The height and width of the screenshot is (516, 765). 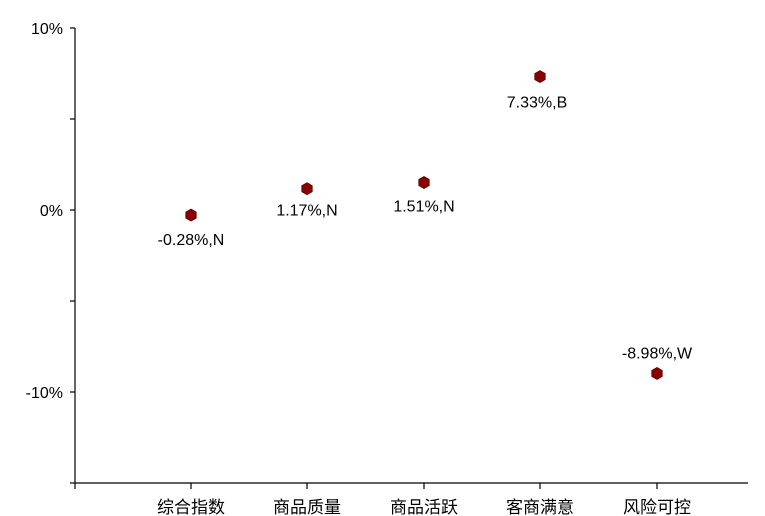 What do you see at coordinates (306, 211) in the screenshot?
I see `data-label: 1.17%,N` at bounding box center [306, 211].